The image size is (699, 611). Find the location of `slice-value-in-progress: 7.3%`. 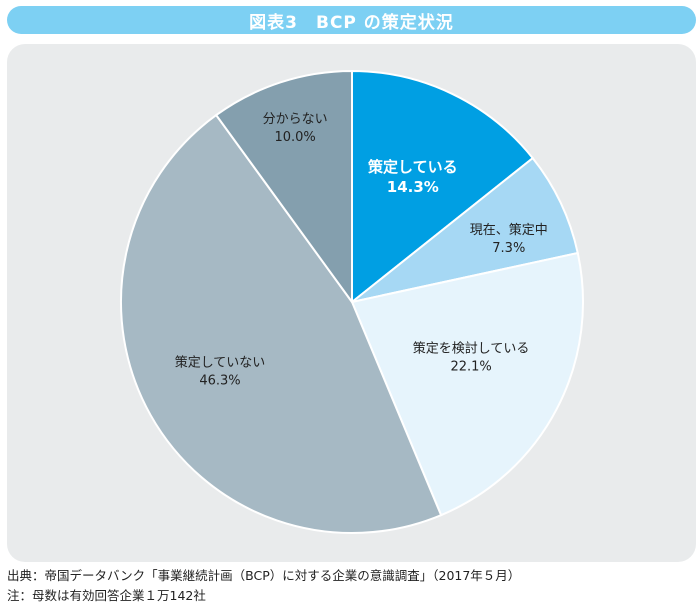

slice-value-in-progress: 7.3% is located at coordinates (508, 248).